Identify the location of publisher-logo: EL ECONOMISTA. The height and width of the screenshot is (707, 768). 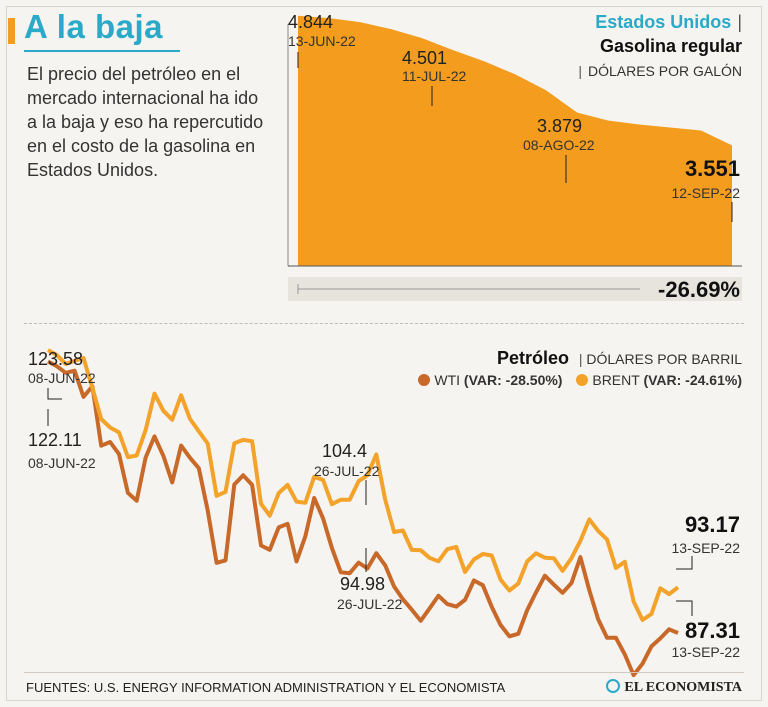
(674, 687).